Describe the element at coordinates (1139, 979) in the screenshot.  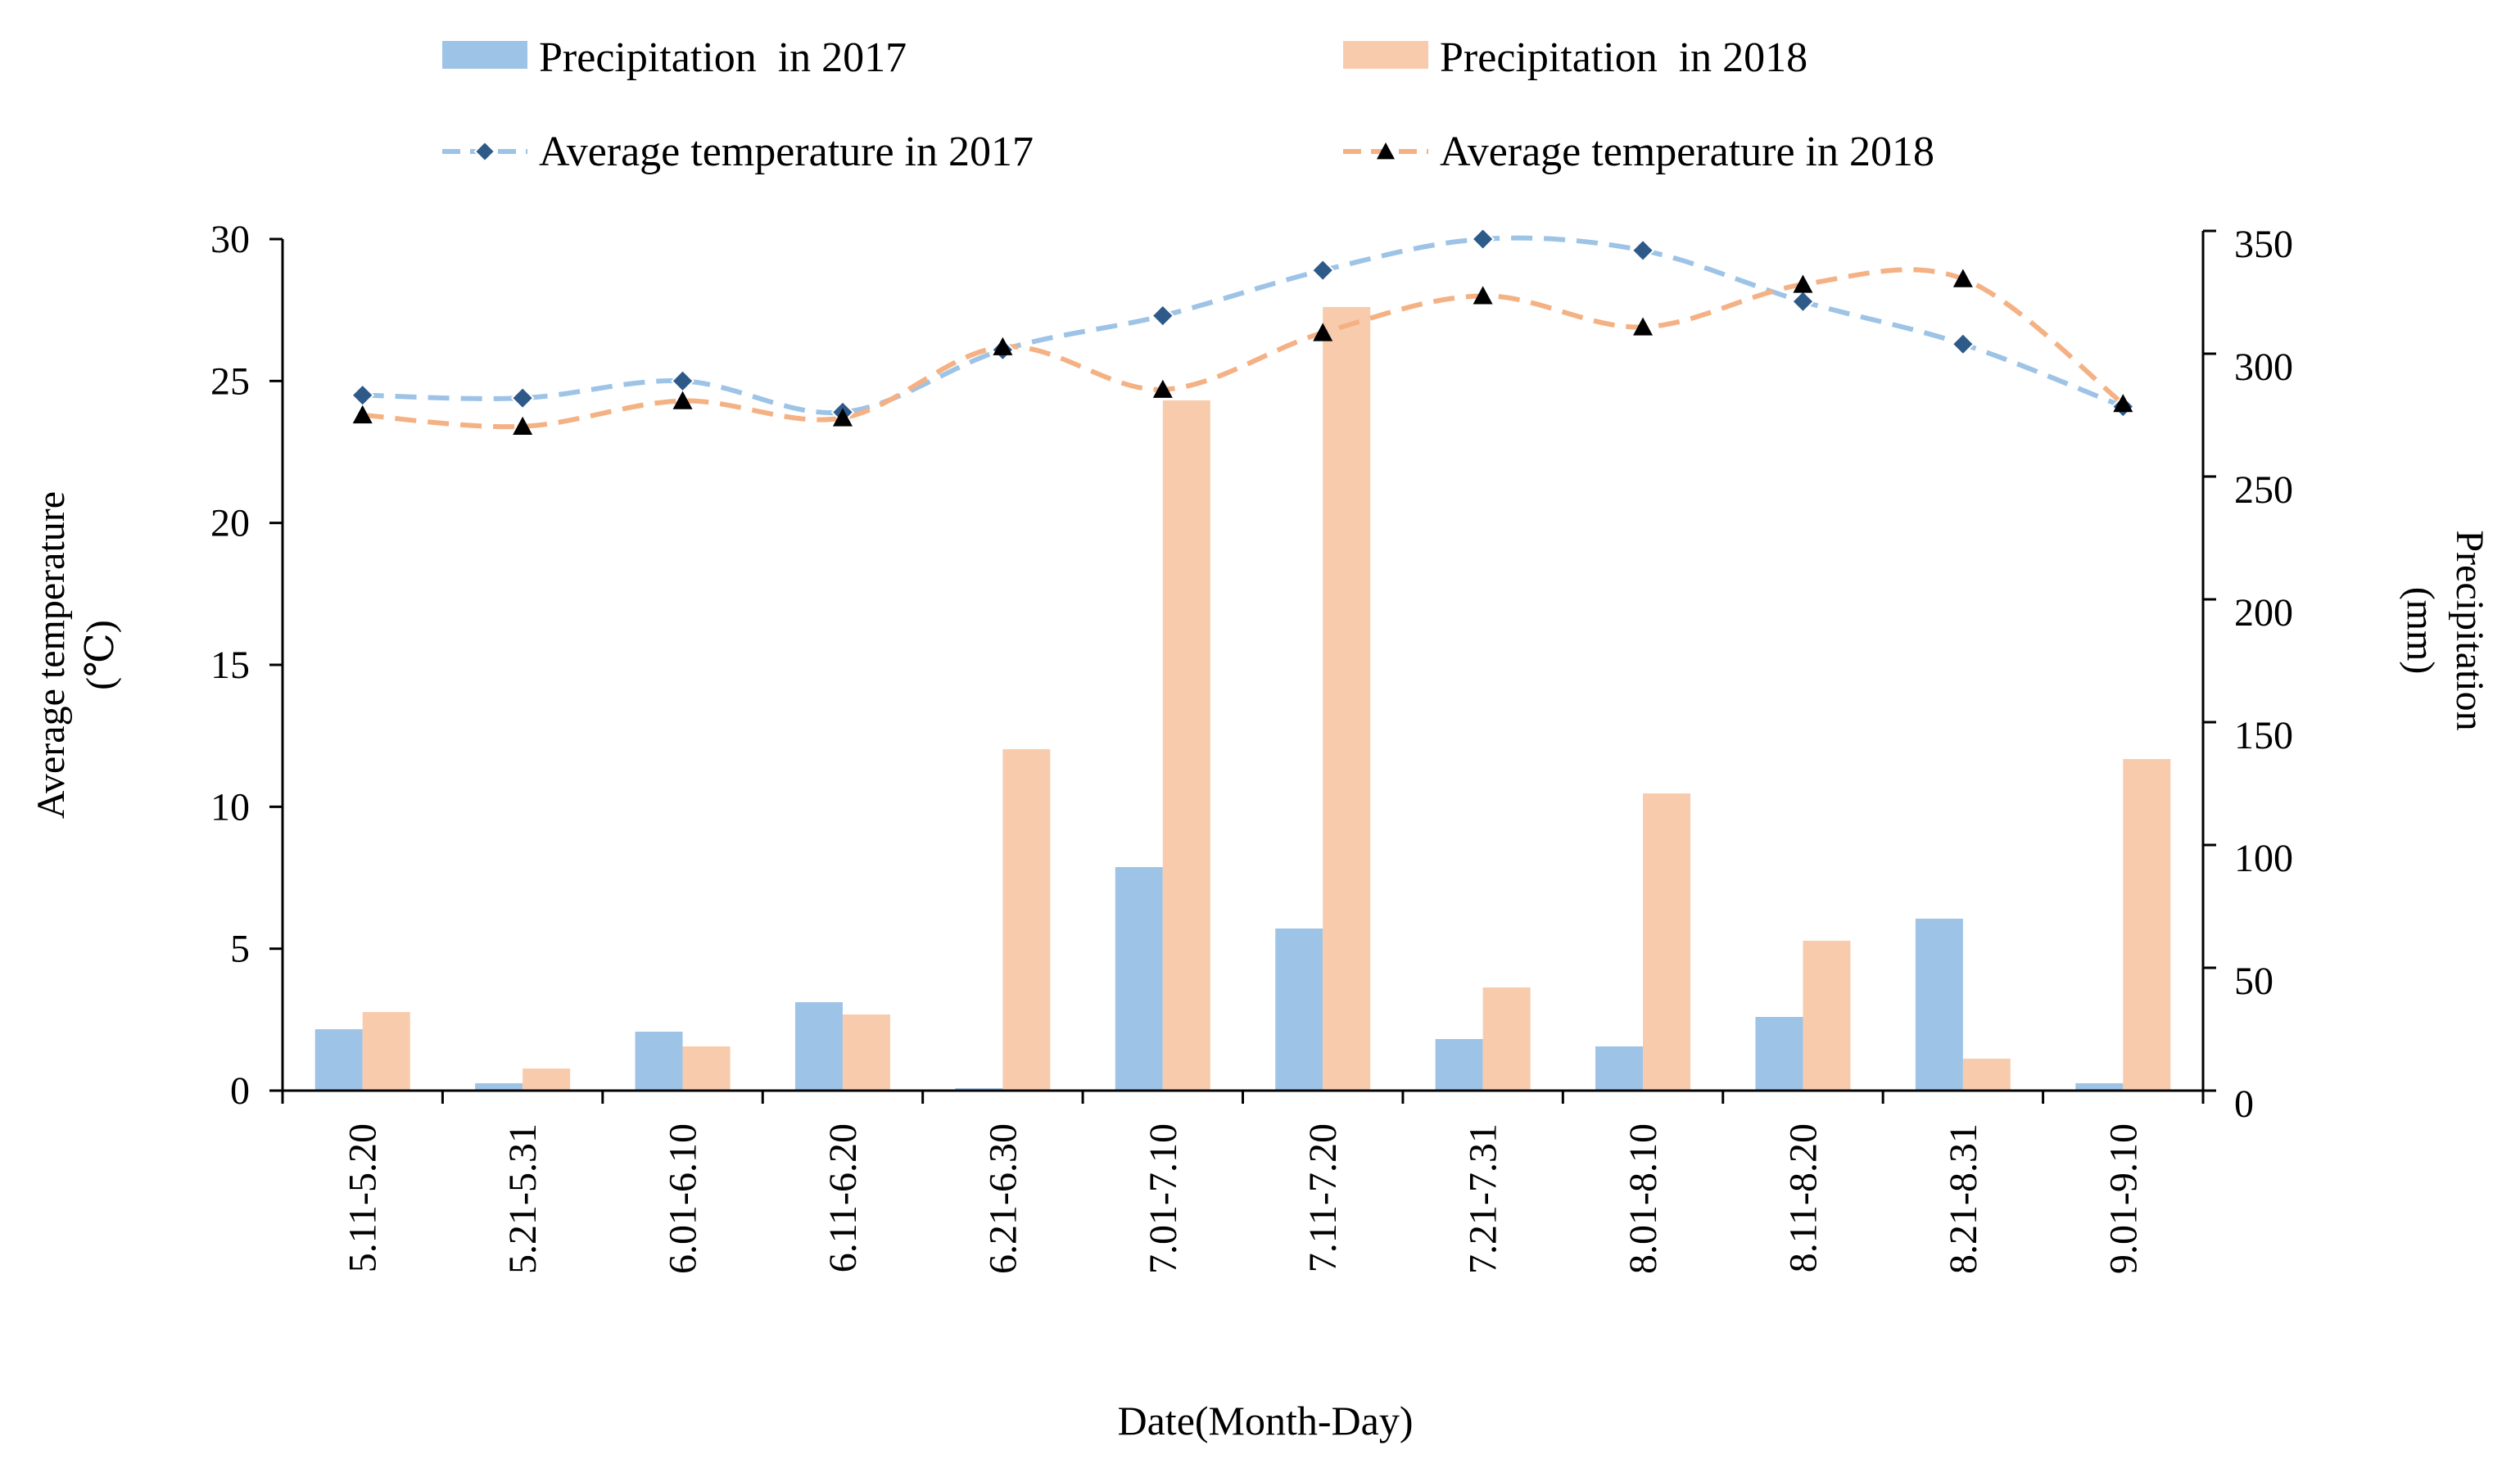
I see `bar-2017-7.01-7.10` at that location.